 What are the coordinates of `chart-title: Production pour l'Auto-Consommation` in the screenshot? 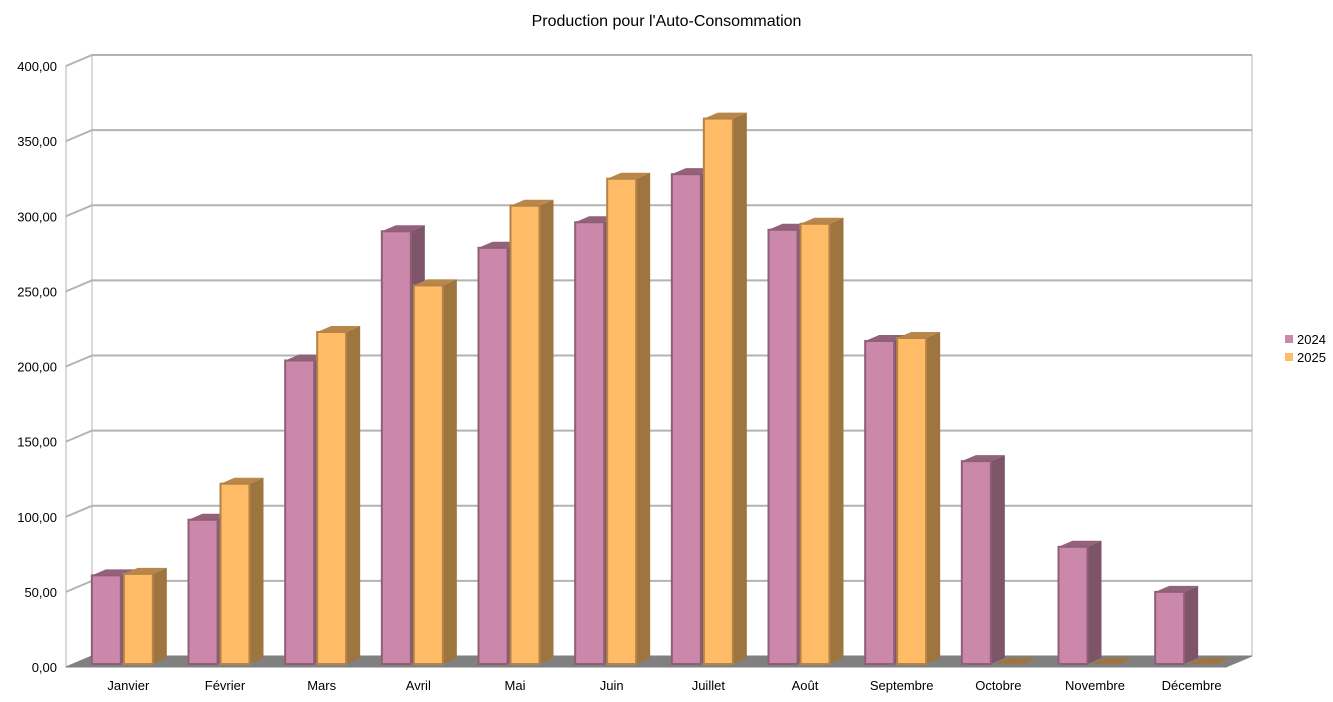 It's located at (666, 21).